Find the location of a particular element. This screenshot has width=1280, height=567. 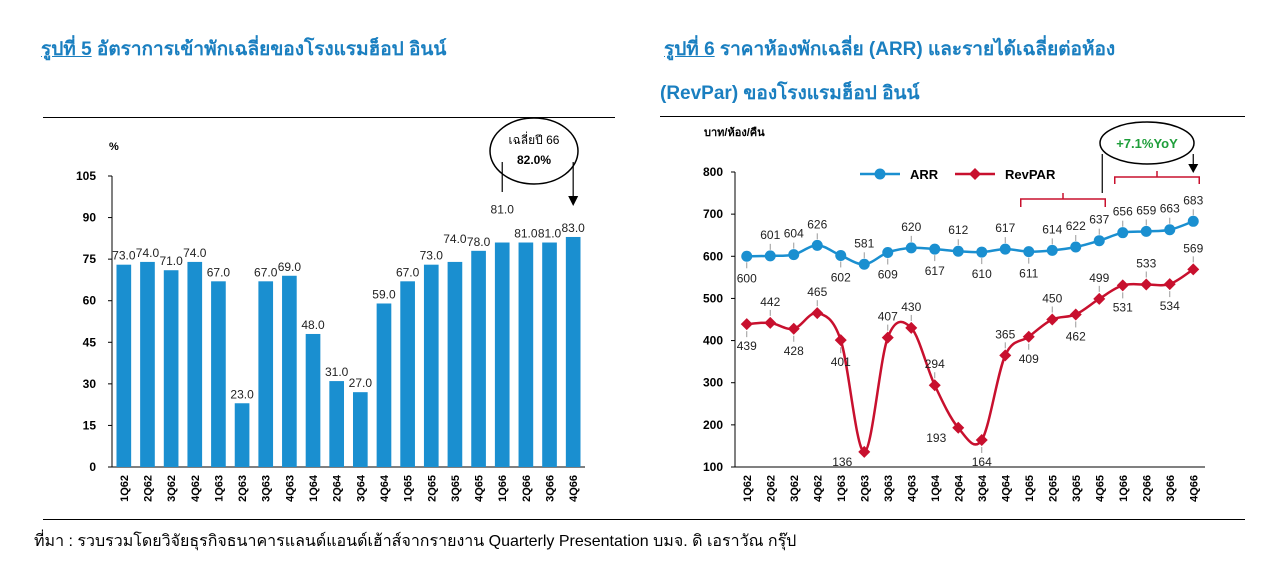

x-tick-label: 4Q64 is located at coordinates (385, 488).